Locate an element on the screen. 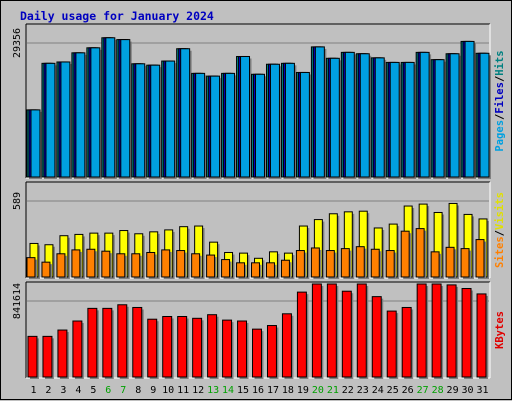 The width and height of the screenshot is (512, 401). axis-label-hits-files-pages-part-3: / is located at coordinates (500, 79).